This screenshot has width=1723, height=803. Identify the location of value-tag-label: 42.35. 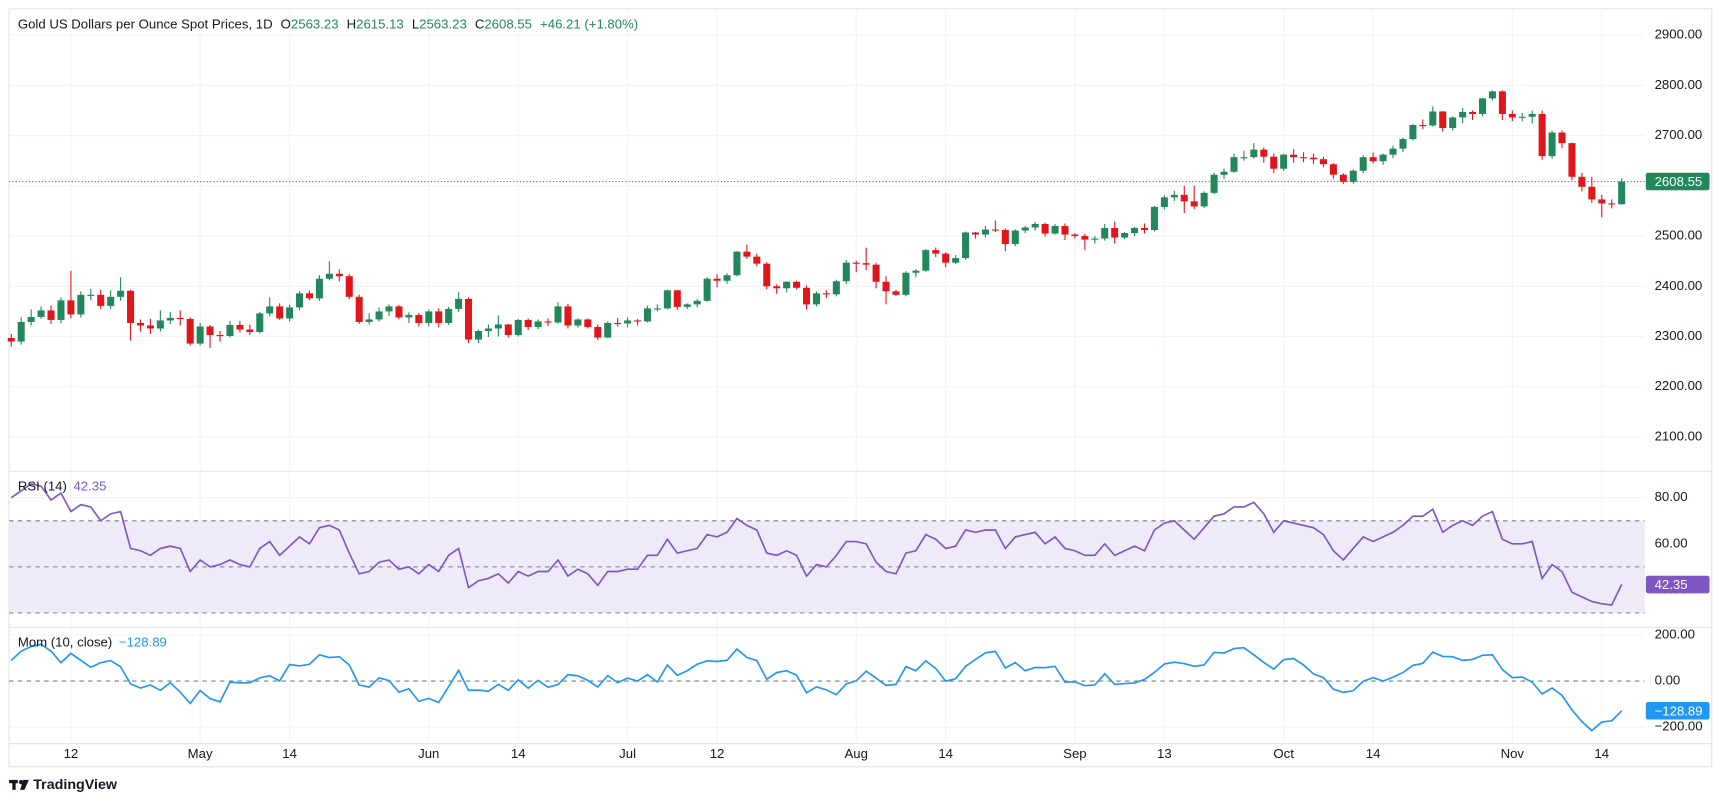
(1671, 584).